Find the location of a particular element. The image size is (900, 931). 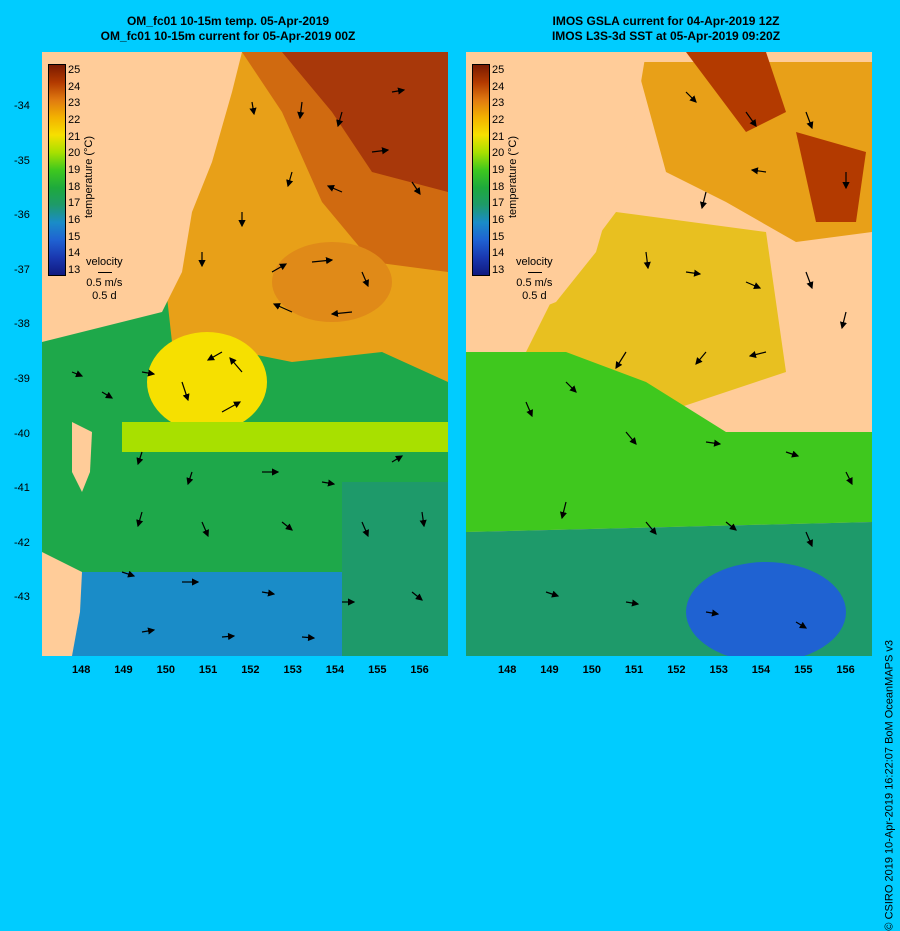

left-title-line1: OM_fc01 10-15m temp. 05-Apr-2019 is located at coordinates (228, 21).